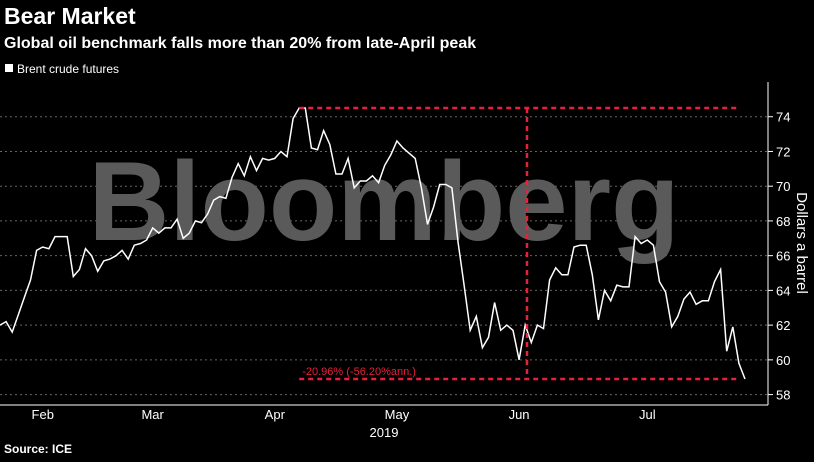  I want to click on source: Source: ICE, so click(38, 449).